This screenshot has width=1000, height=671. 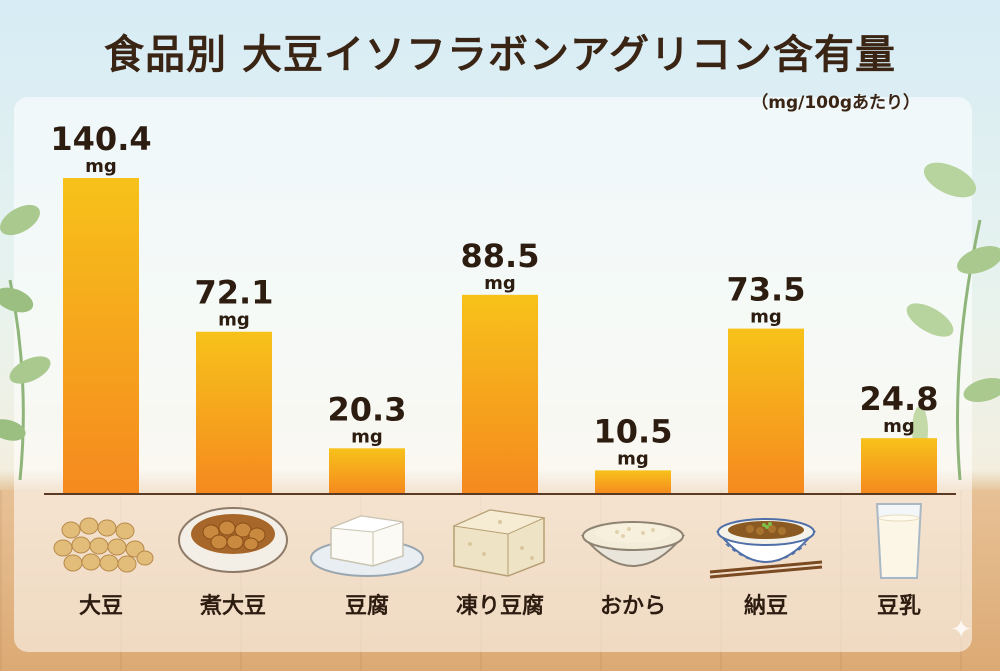 I want to click on value-label-5: 10.5, so click(x=633, y=431).